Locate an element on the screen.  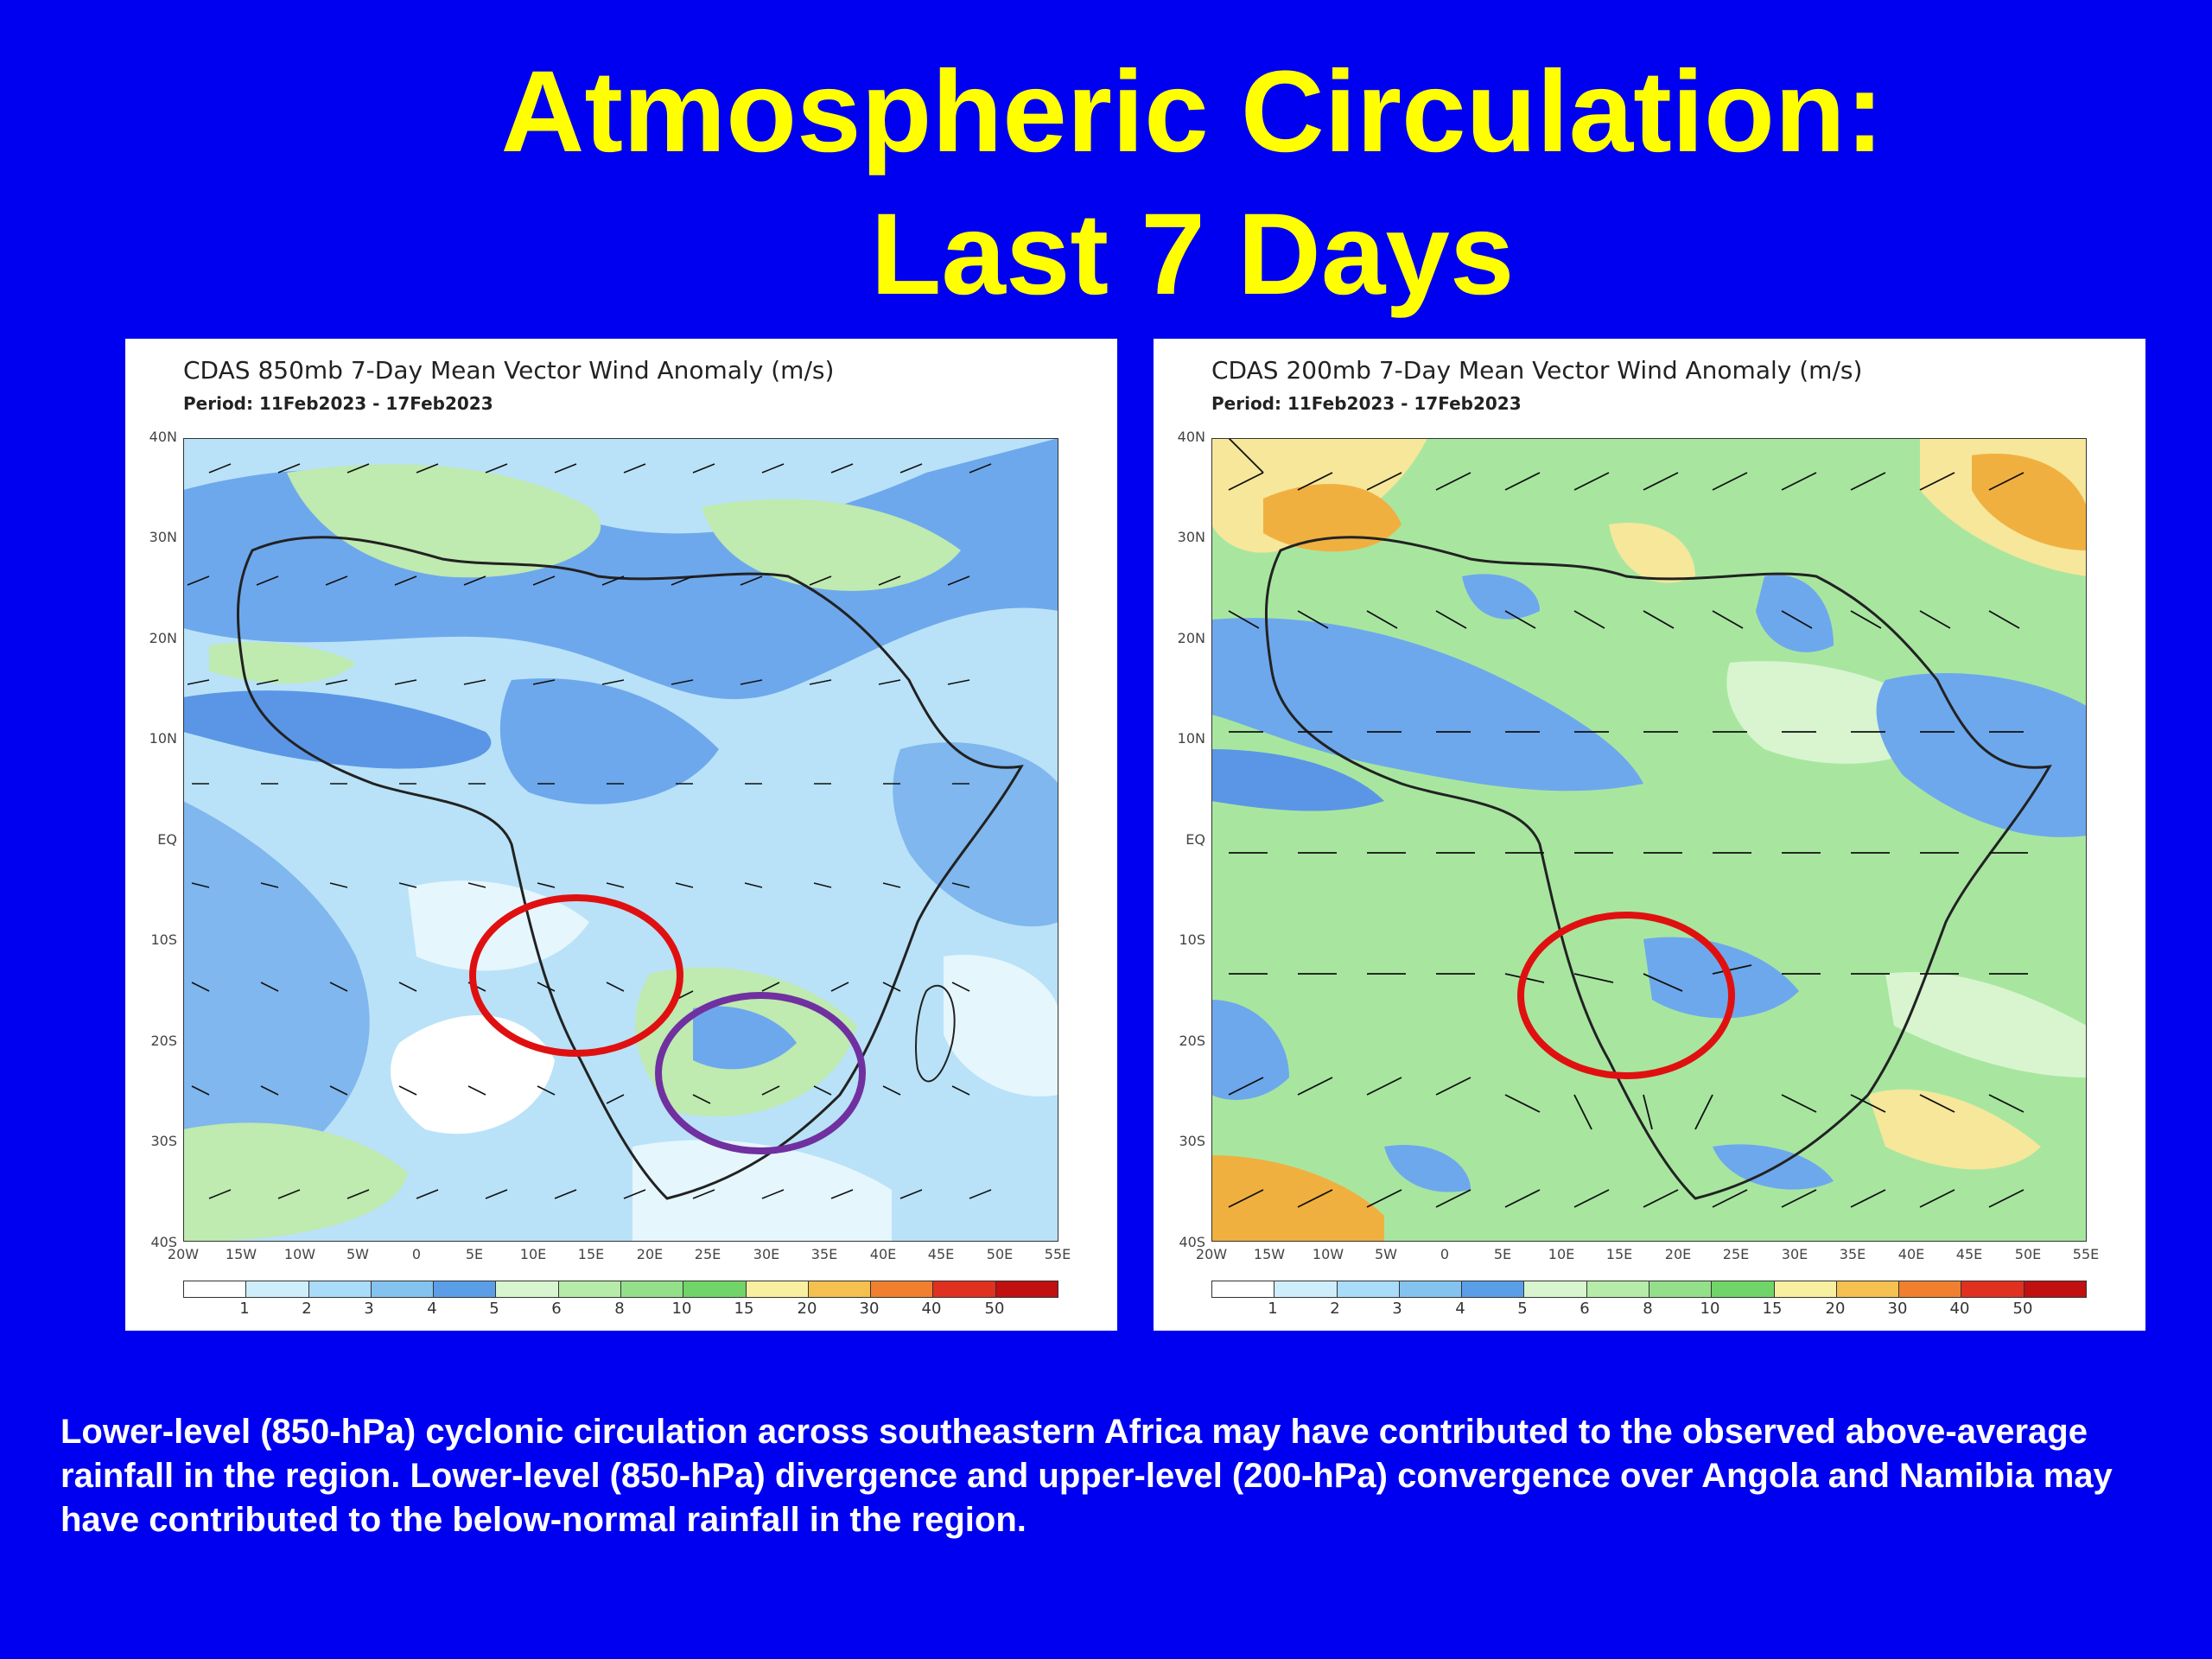
colorbar-label: 4 is located at coordinates (432, 1309).